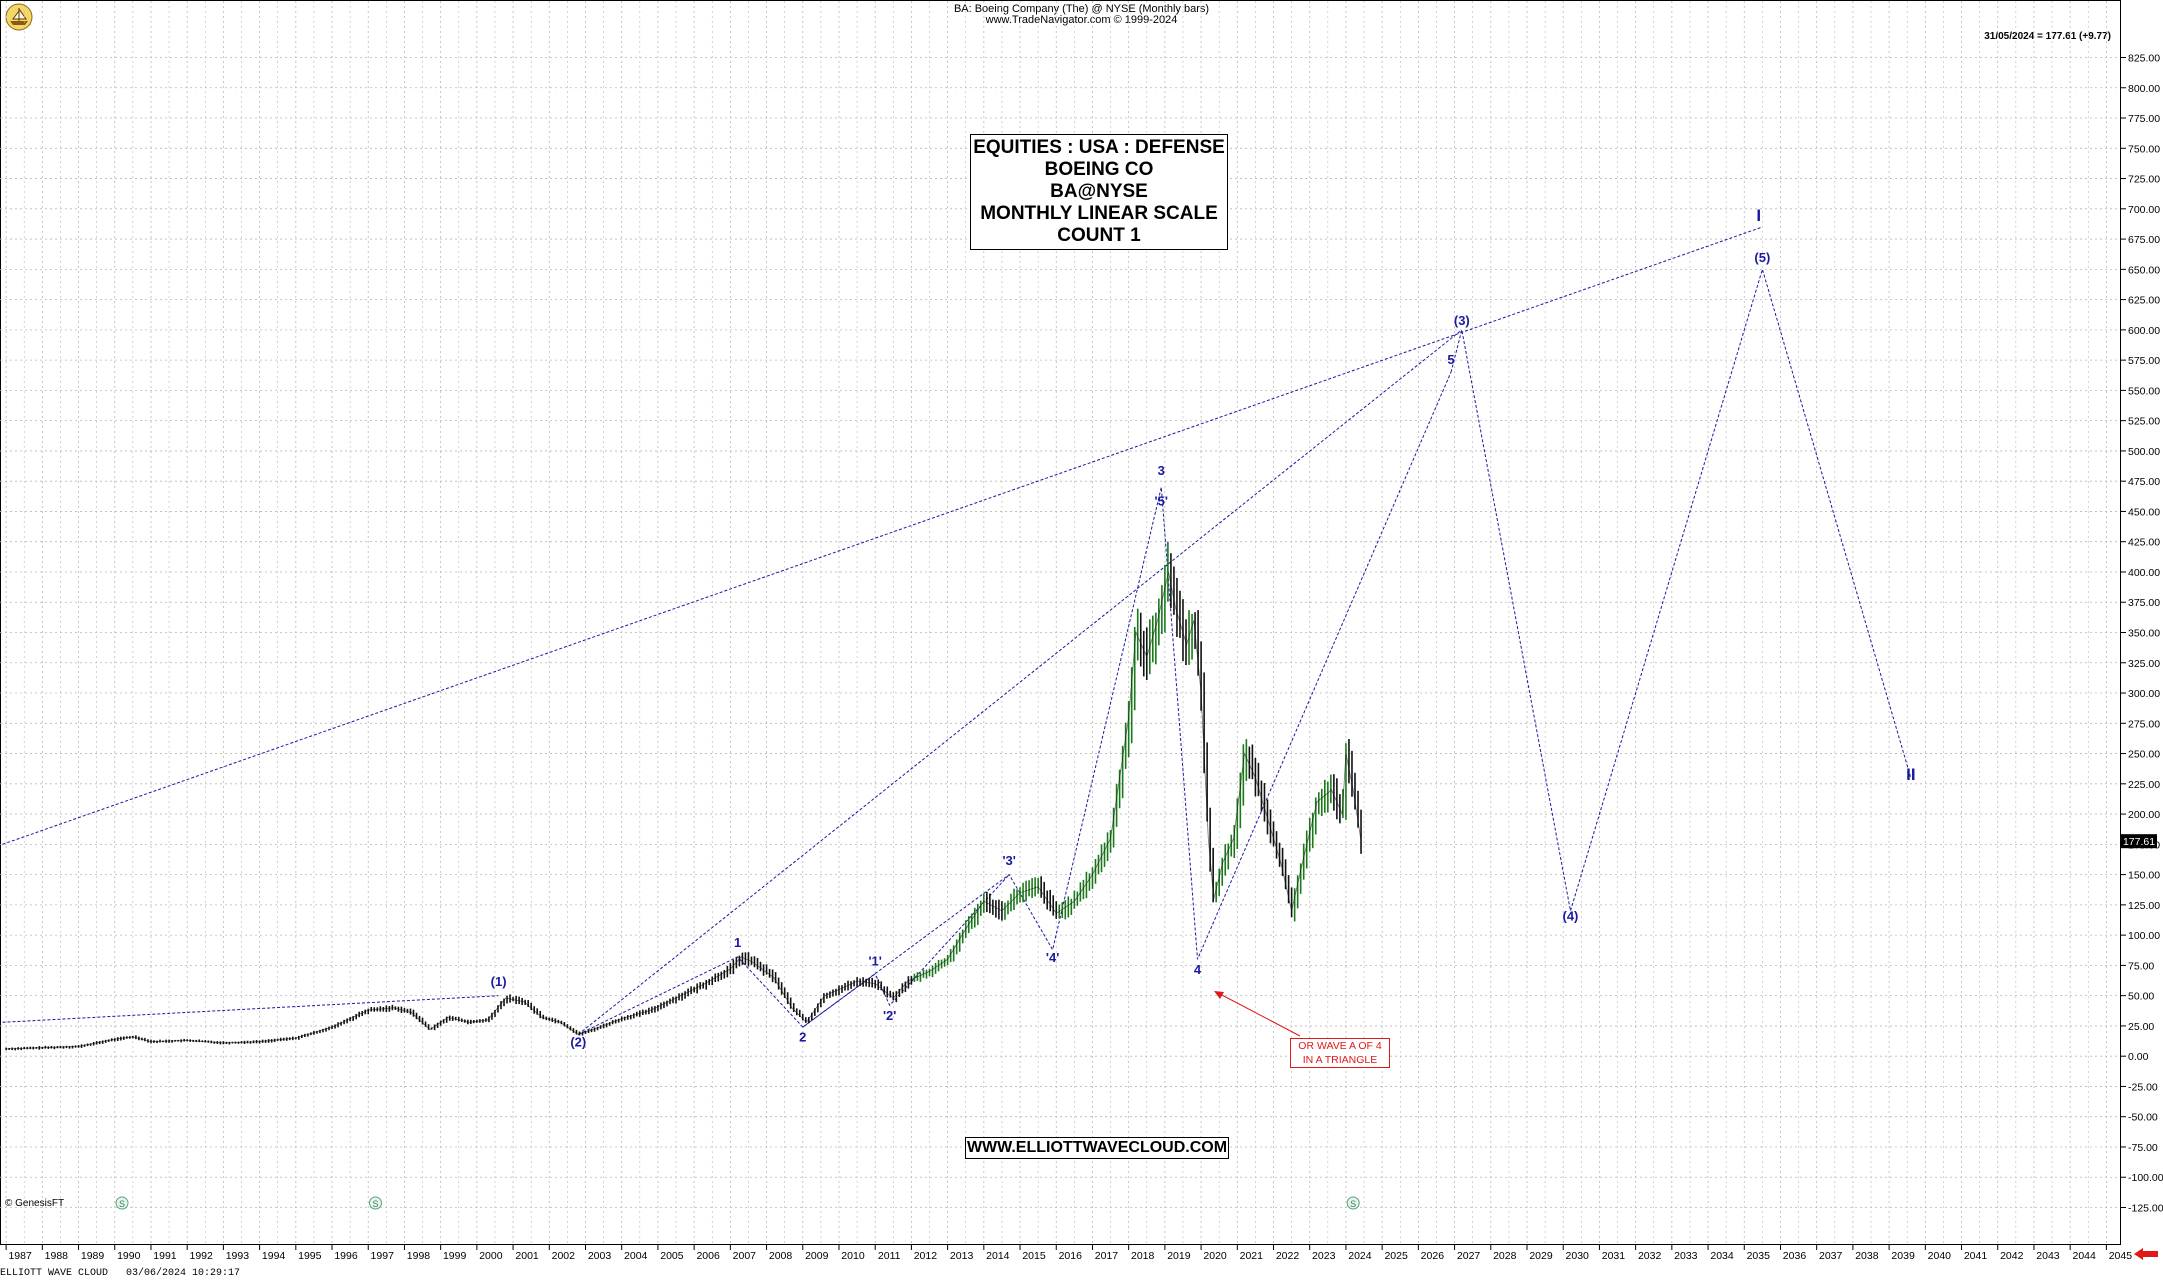 This screenshot has height=1284, width=2163. Describe the element at coordinates (2144, 512) in the screenshot. I see `y-tick-label: 450.00` at that location.